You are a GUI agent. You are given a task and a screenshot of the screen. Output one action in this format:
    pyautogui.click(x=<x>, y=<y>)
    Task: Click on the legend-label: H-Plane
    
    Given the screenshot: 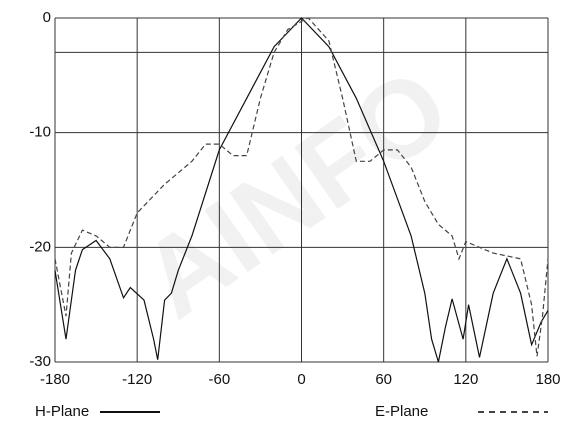 What is the action you would take?
    pyautogui.click(x=62, y=411)
    